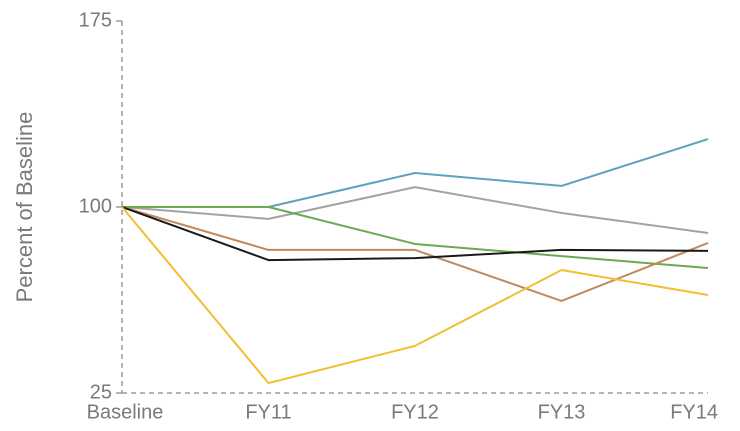 This screenshot has height=431, width=740. I want to click on y-tick-label: 175, so click(95, 20).